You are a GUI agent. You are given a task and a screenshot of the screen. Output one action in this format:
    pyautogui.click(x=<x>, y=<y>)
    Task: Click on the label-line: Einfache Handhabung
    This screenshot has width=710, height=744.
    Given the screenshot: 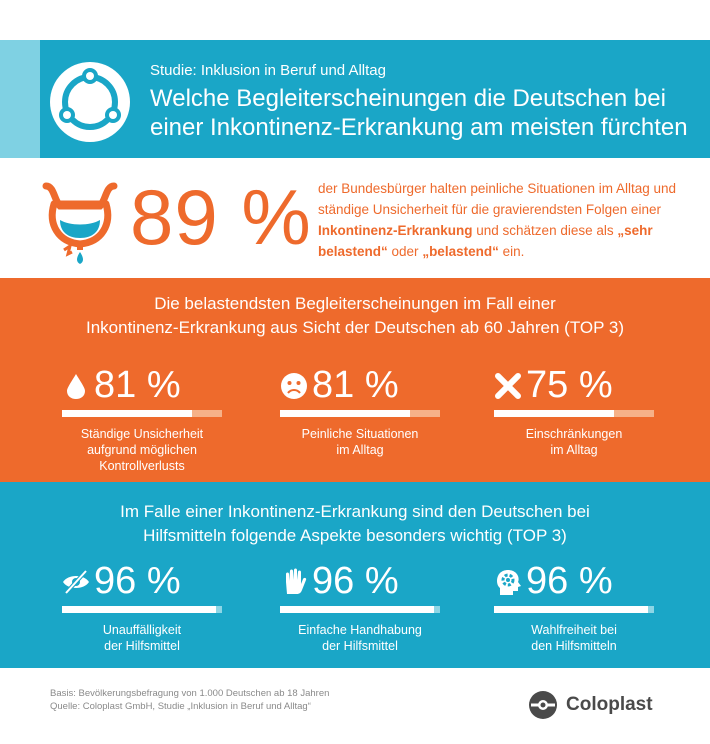 What is the action you would take?
    pyautogui.click(x=360, y=630)
    